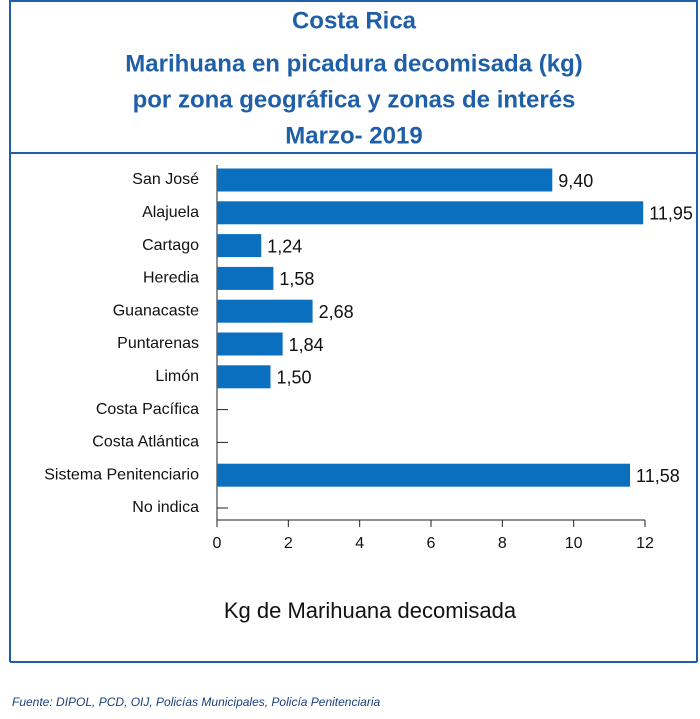 Image resolution: width=700 pixels, height=719 pixels. What do you see at coordinates (296, 279) in the screenshot?
I see `value-label: 1,58` at bounding box center [296, 279].